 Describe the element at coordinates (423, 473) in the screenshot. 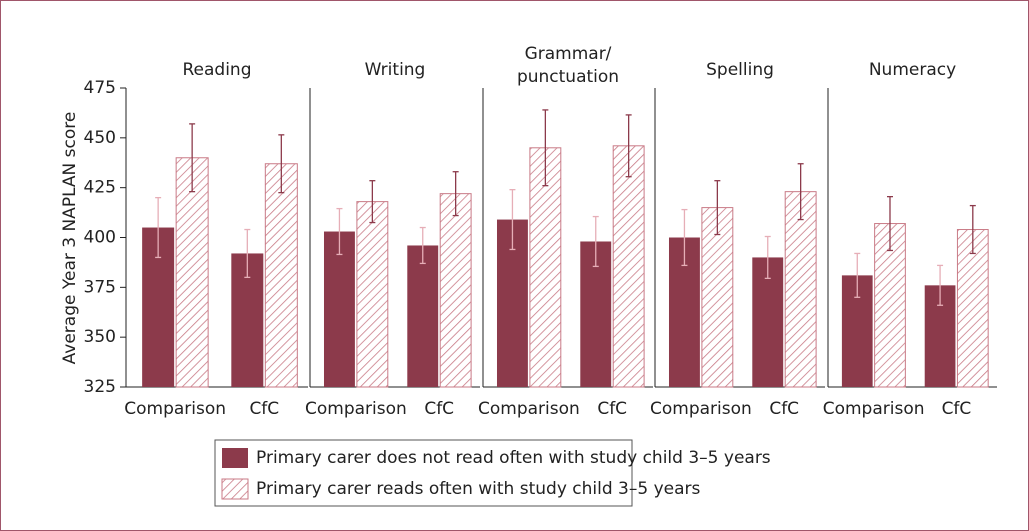

I see `legend-box` at that location.